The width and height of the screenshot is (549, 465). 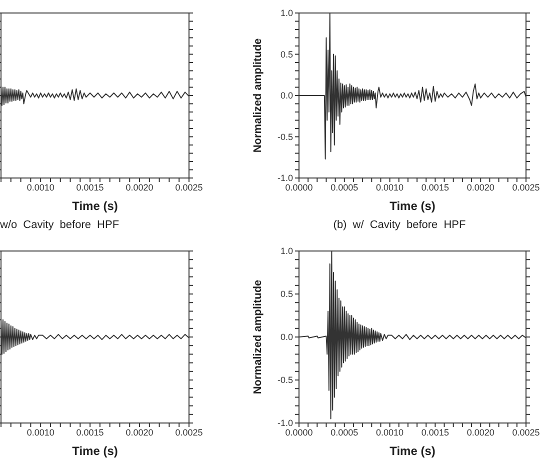 What do you see at coordinates (399, 225) in the screenshot?
I see `text: (b) w/ Cavity before HPF` at bounding box center [399, 225].